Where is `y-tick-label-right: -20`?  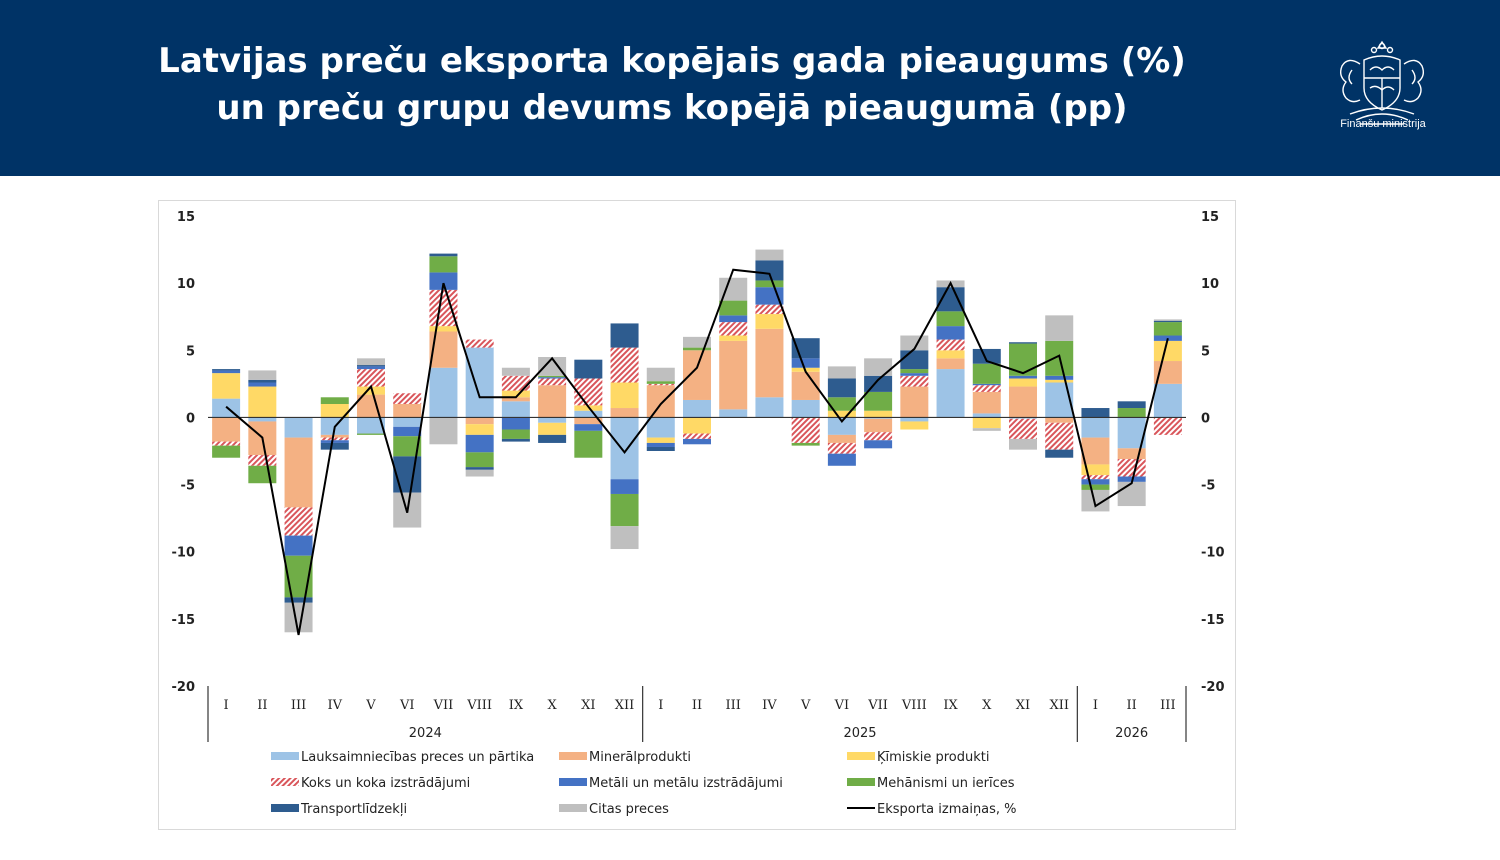
y-tick-label-right: -20 is located at coordinates (1213, 687).